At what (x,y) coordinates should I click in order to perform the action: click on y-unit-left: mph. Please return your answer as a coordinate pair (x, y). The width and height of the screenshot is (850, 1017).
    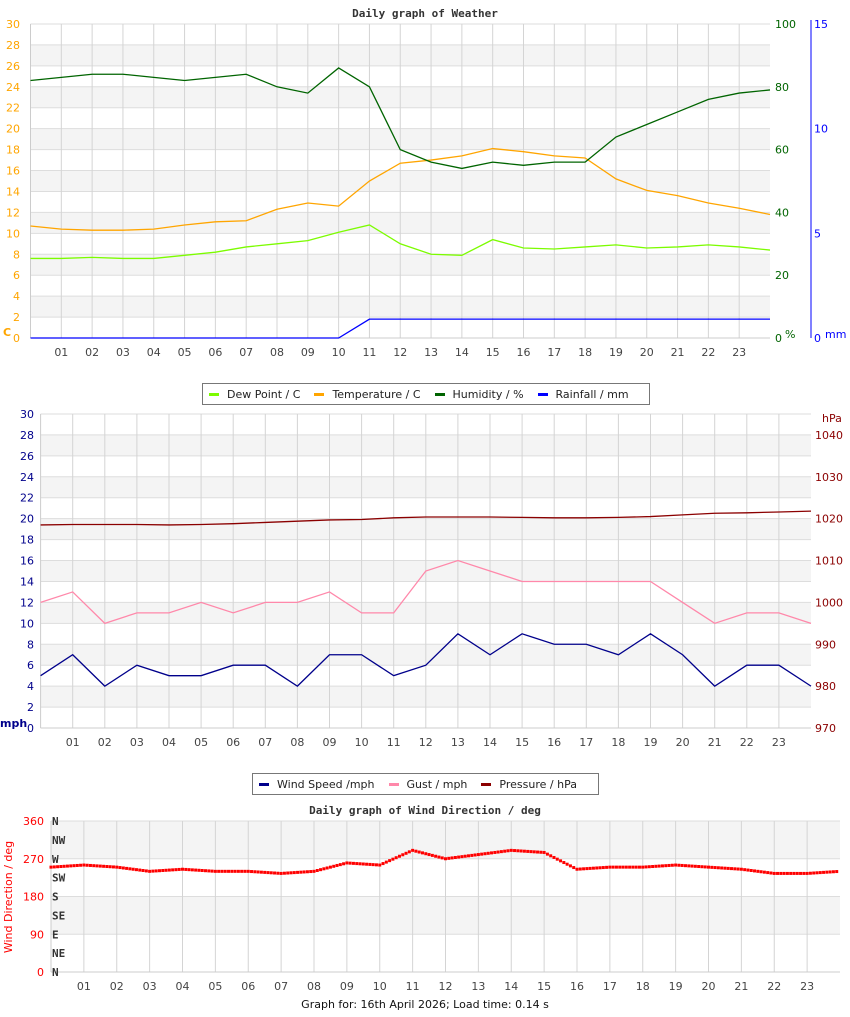
    Looking at the image, I should click on (13, 723).